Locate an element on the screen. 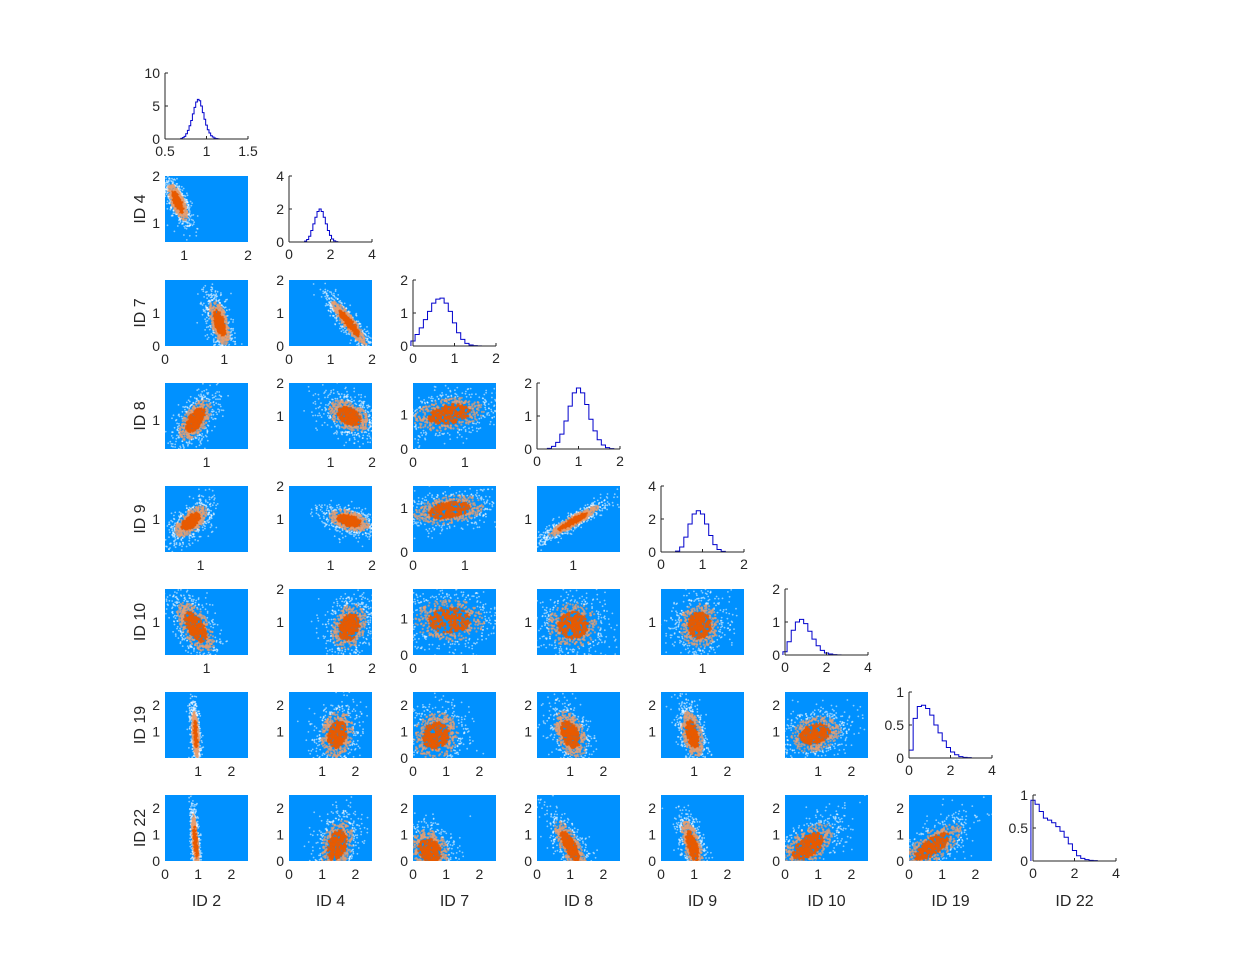 Image resolution: width=1241 pixels, height=977 pixels. x-tick-label: 0 is located at coordinates (785, 667).